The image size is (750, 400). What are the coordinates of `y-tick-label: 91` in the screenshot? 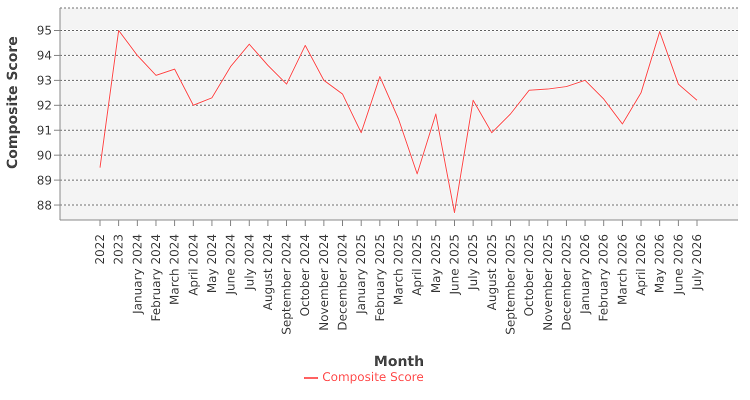 It's located at (44, 130).